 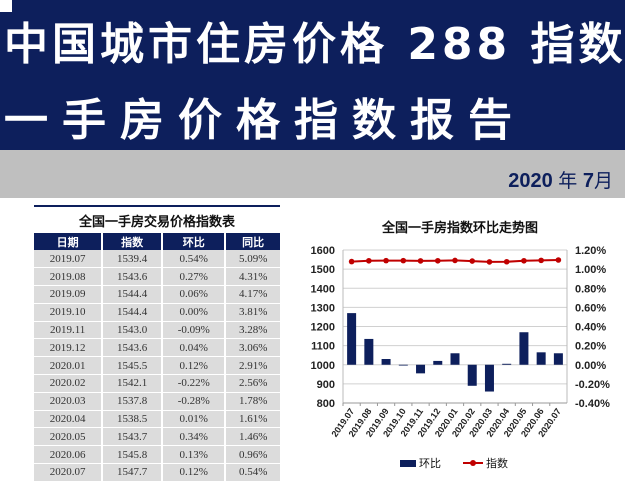 I want to click on table-cell: 2020.05, so click(x=69, y=437).